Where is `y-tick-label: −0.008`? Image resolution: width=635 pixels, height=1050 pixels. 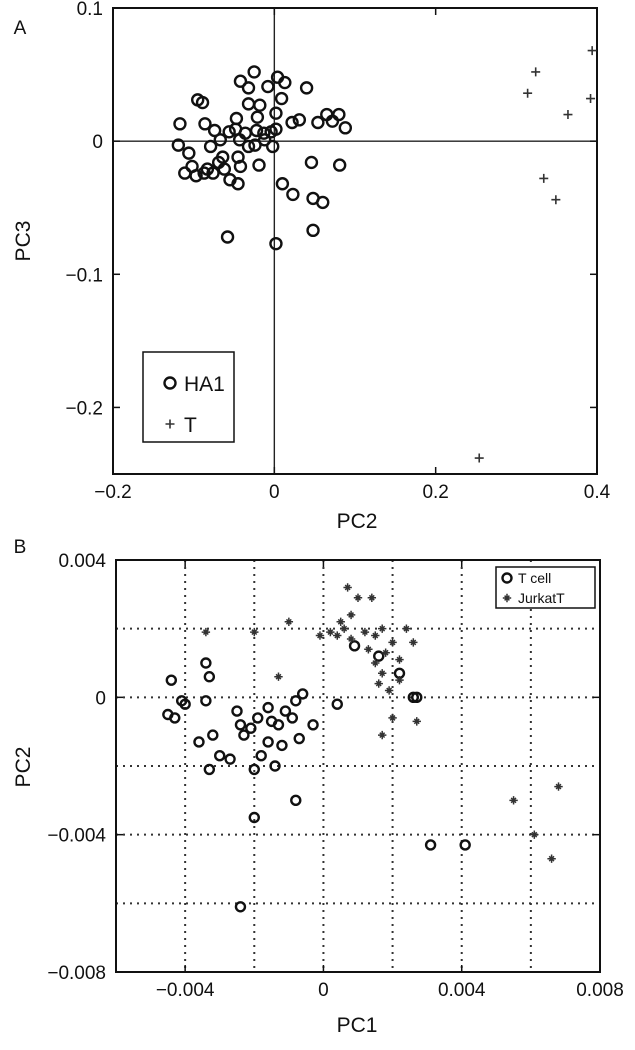
y-tick-label: −0.008 is located at coordinates (76, 973).